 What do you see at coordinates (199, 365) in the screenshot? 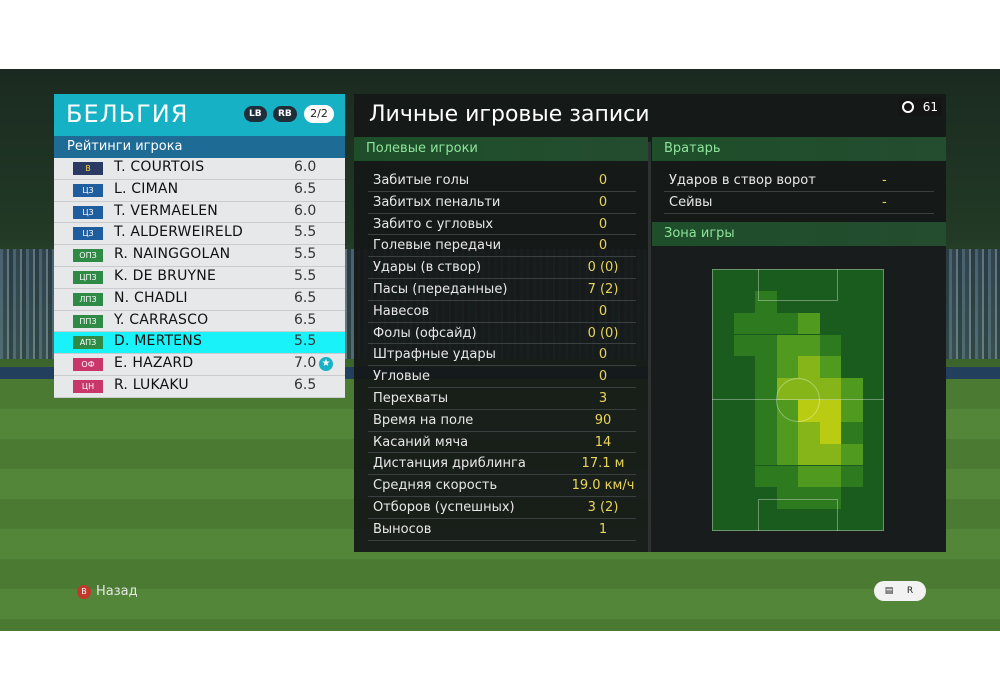
I see `player-row: ОФ E. HAZARD 7.0 ★` at bounding box center [199, 365].